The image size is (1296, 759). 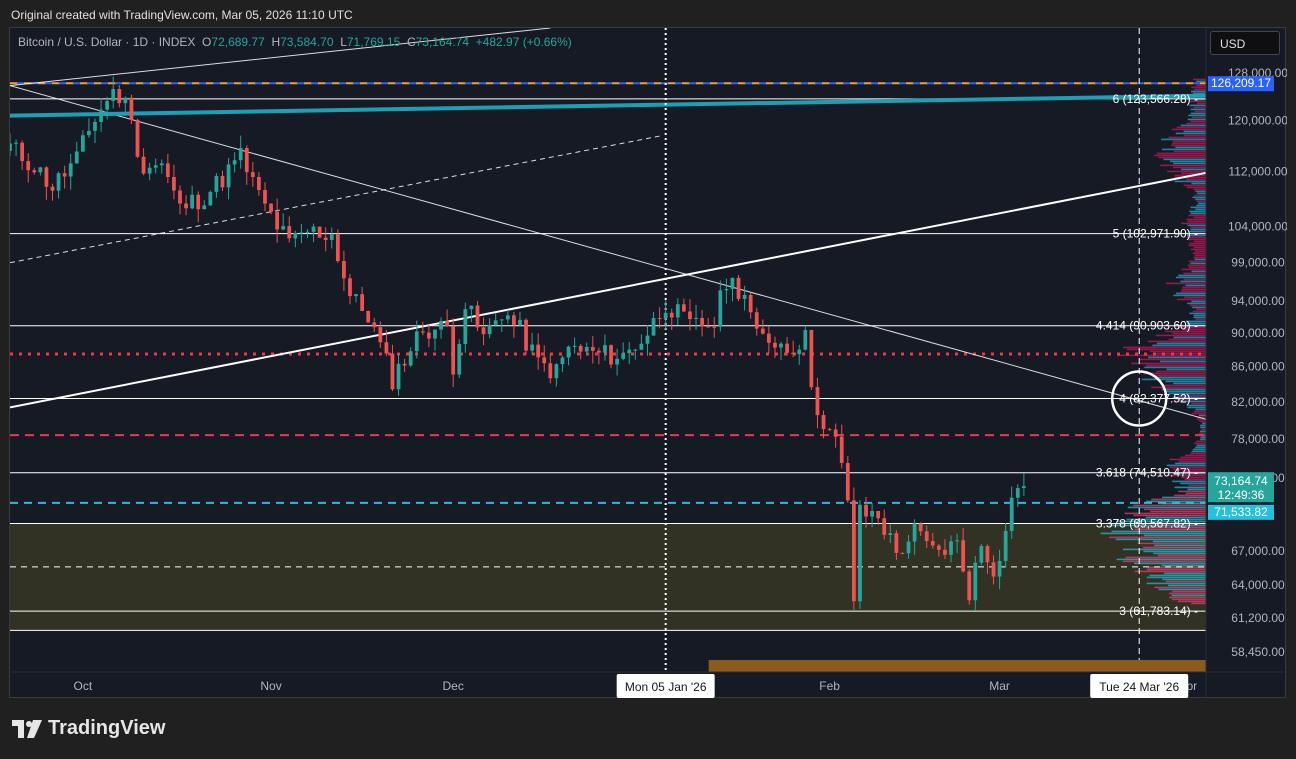 I want to click on close-key: C, so click(x=411, y=42).